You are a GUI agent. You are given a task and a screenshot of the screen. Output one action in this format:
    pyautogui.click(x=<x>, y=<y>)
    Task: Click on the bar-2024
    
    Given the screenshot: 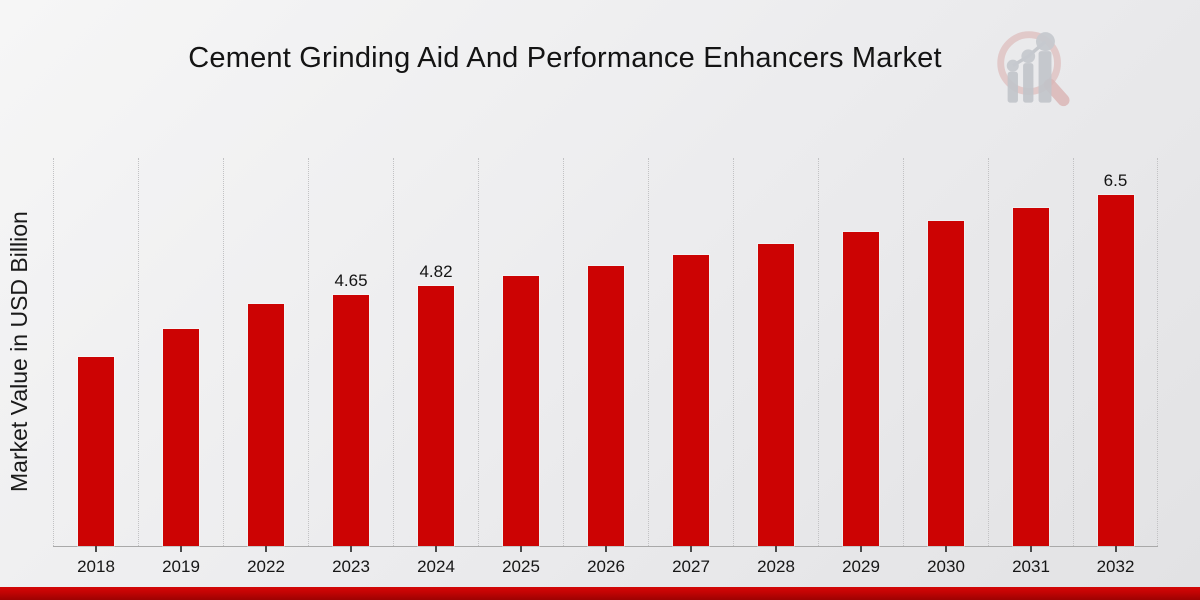 What is the action you would take?
    pyautogui.click(x=436, y=416)
    